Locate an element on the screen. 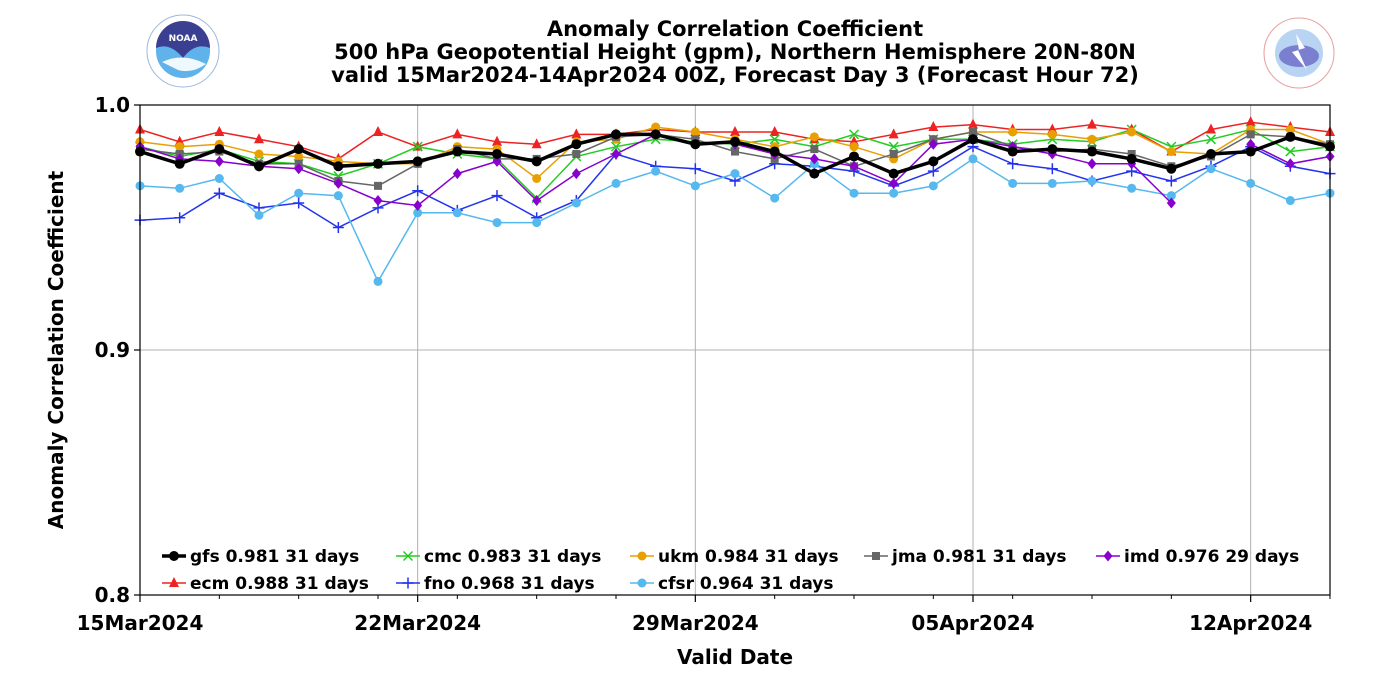 The width and height of the screenshot is (1400, 700). legend-label-fno: fno 0.968 31 days is located at coordinates (509, 584).